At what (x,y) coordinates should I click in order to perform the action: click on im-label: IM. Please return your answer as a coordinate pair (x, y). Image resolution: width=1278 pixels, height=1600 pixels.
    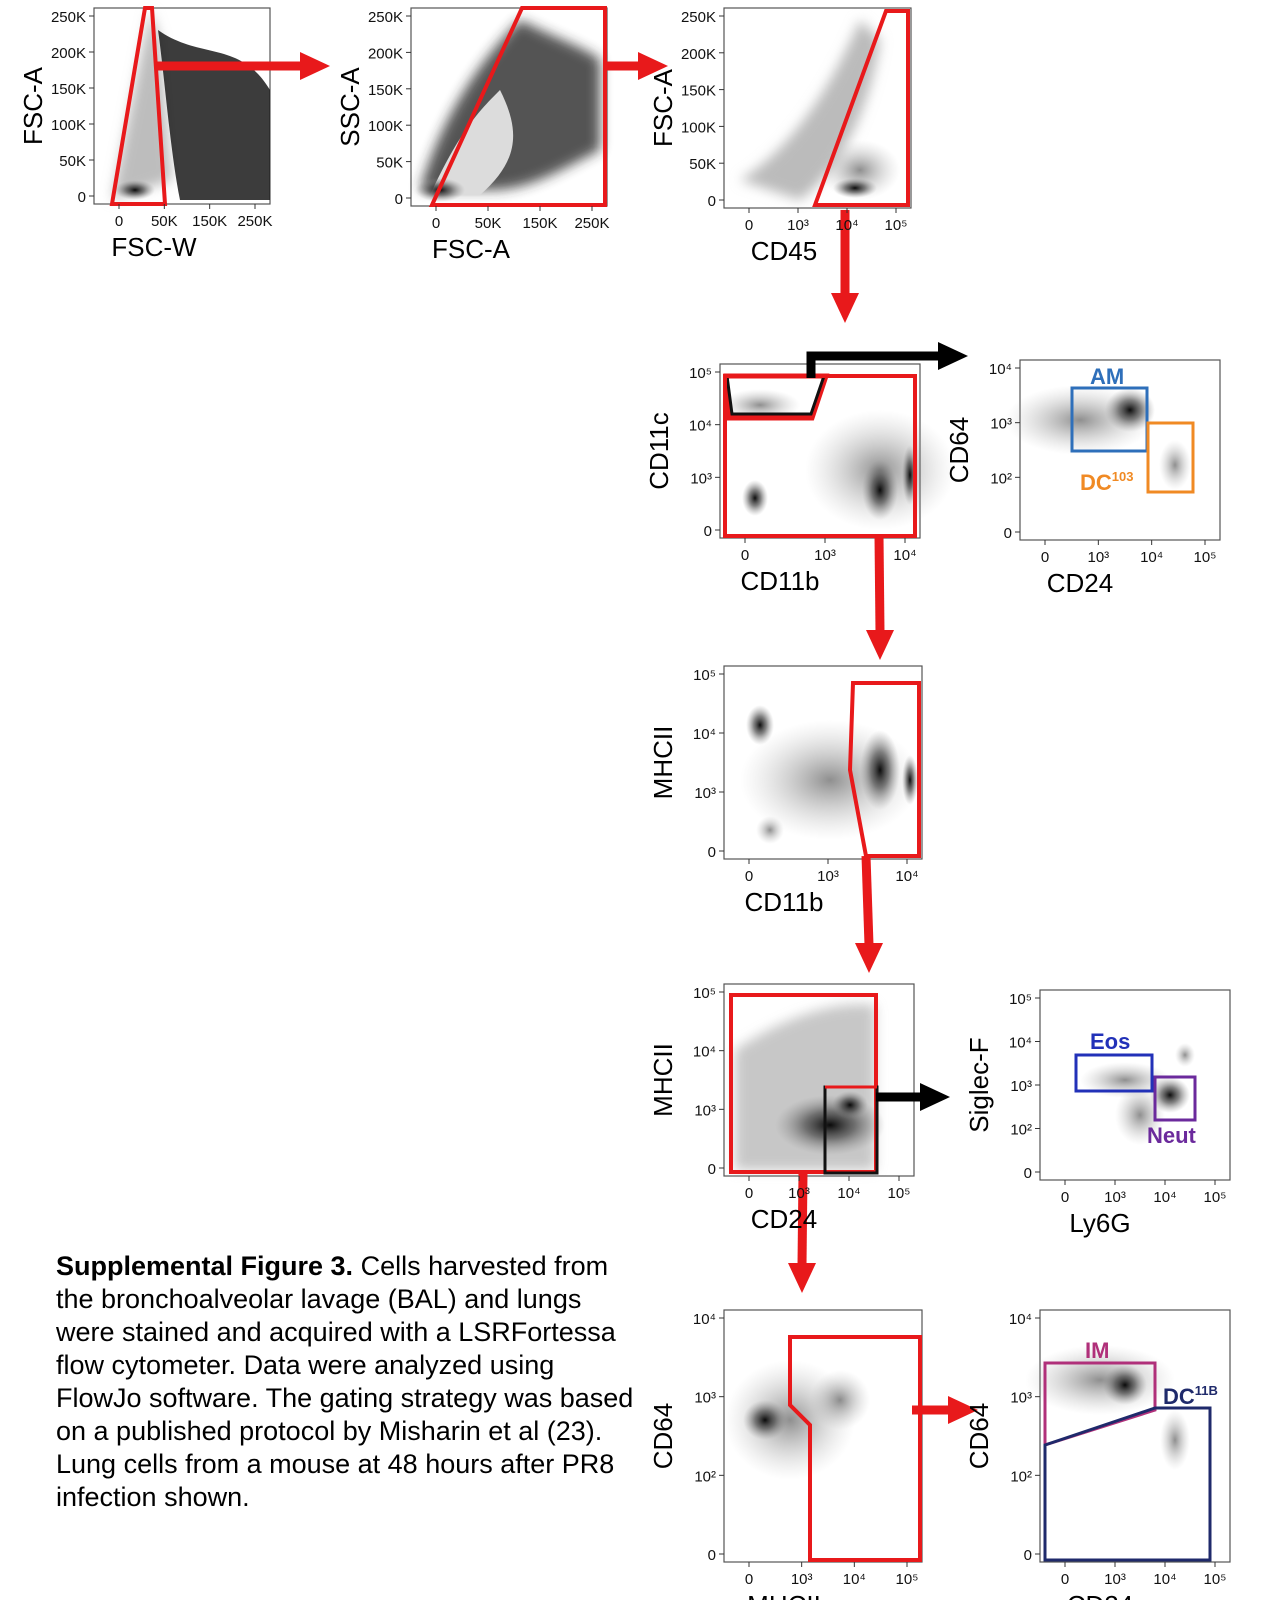
    Looking at the image, I should click on (1097, 1350).